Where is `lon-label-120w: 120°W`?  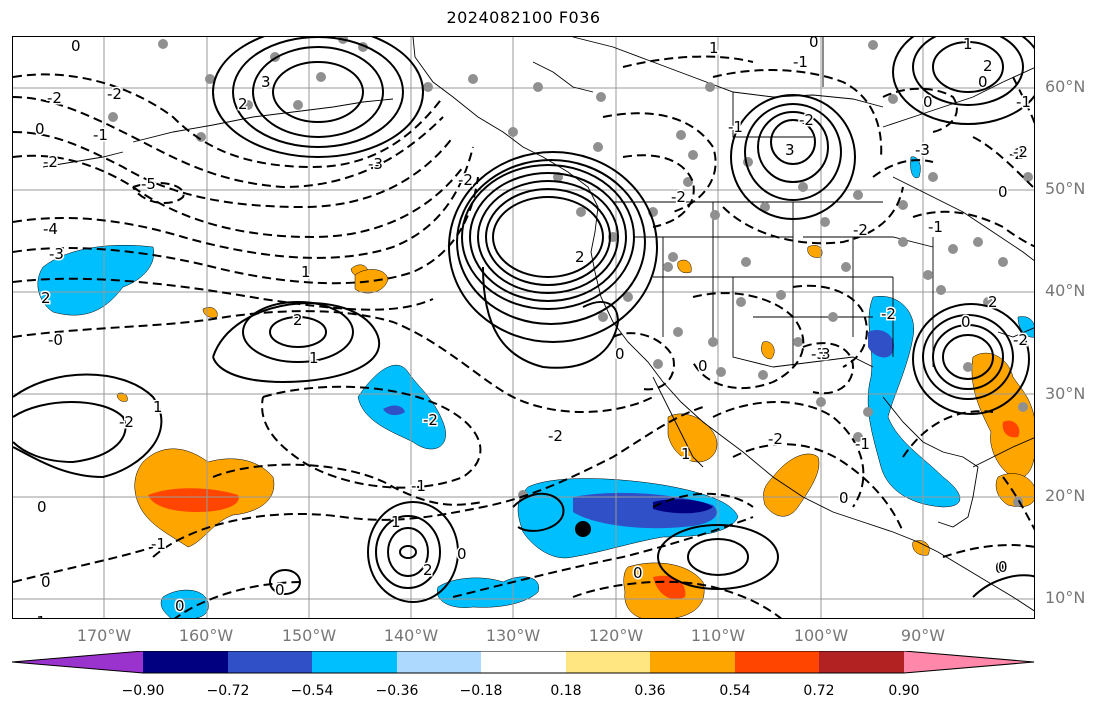 lon-label-120w: 120°W is located at coordinates (616, 635).